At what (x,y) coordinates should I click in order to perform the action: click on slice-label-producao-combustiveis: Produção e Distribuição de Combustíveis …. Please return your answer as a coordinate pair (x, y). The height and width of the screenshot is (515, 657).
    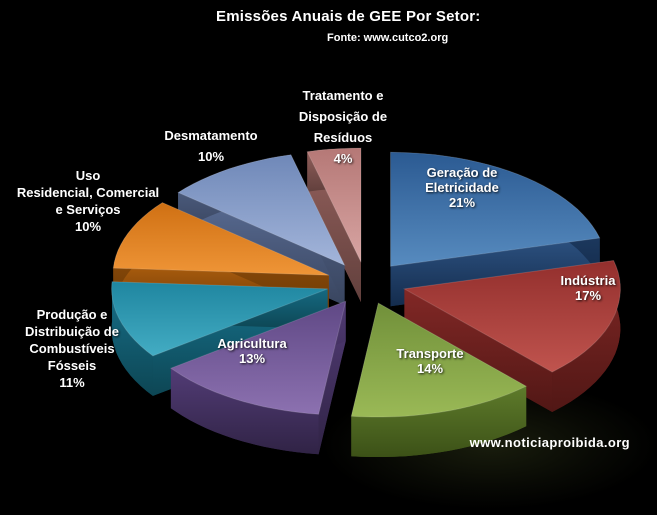
    Looking at the image, I should click on (72, 348).